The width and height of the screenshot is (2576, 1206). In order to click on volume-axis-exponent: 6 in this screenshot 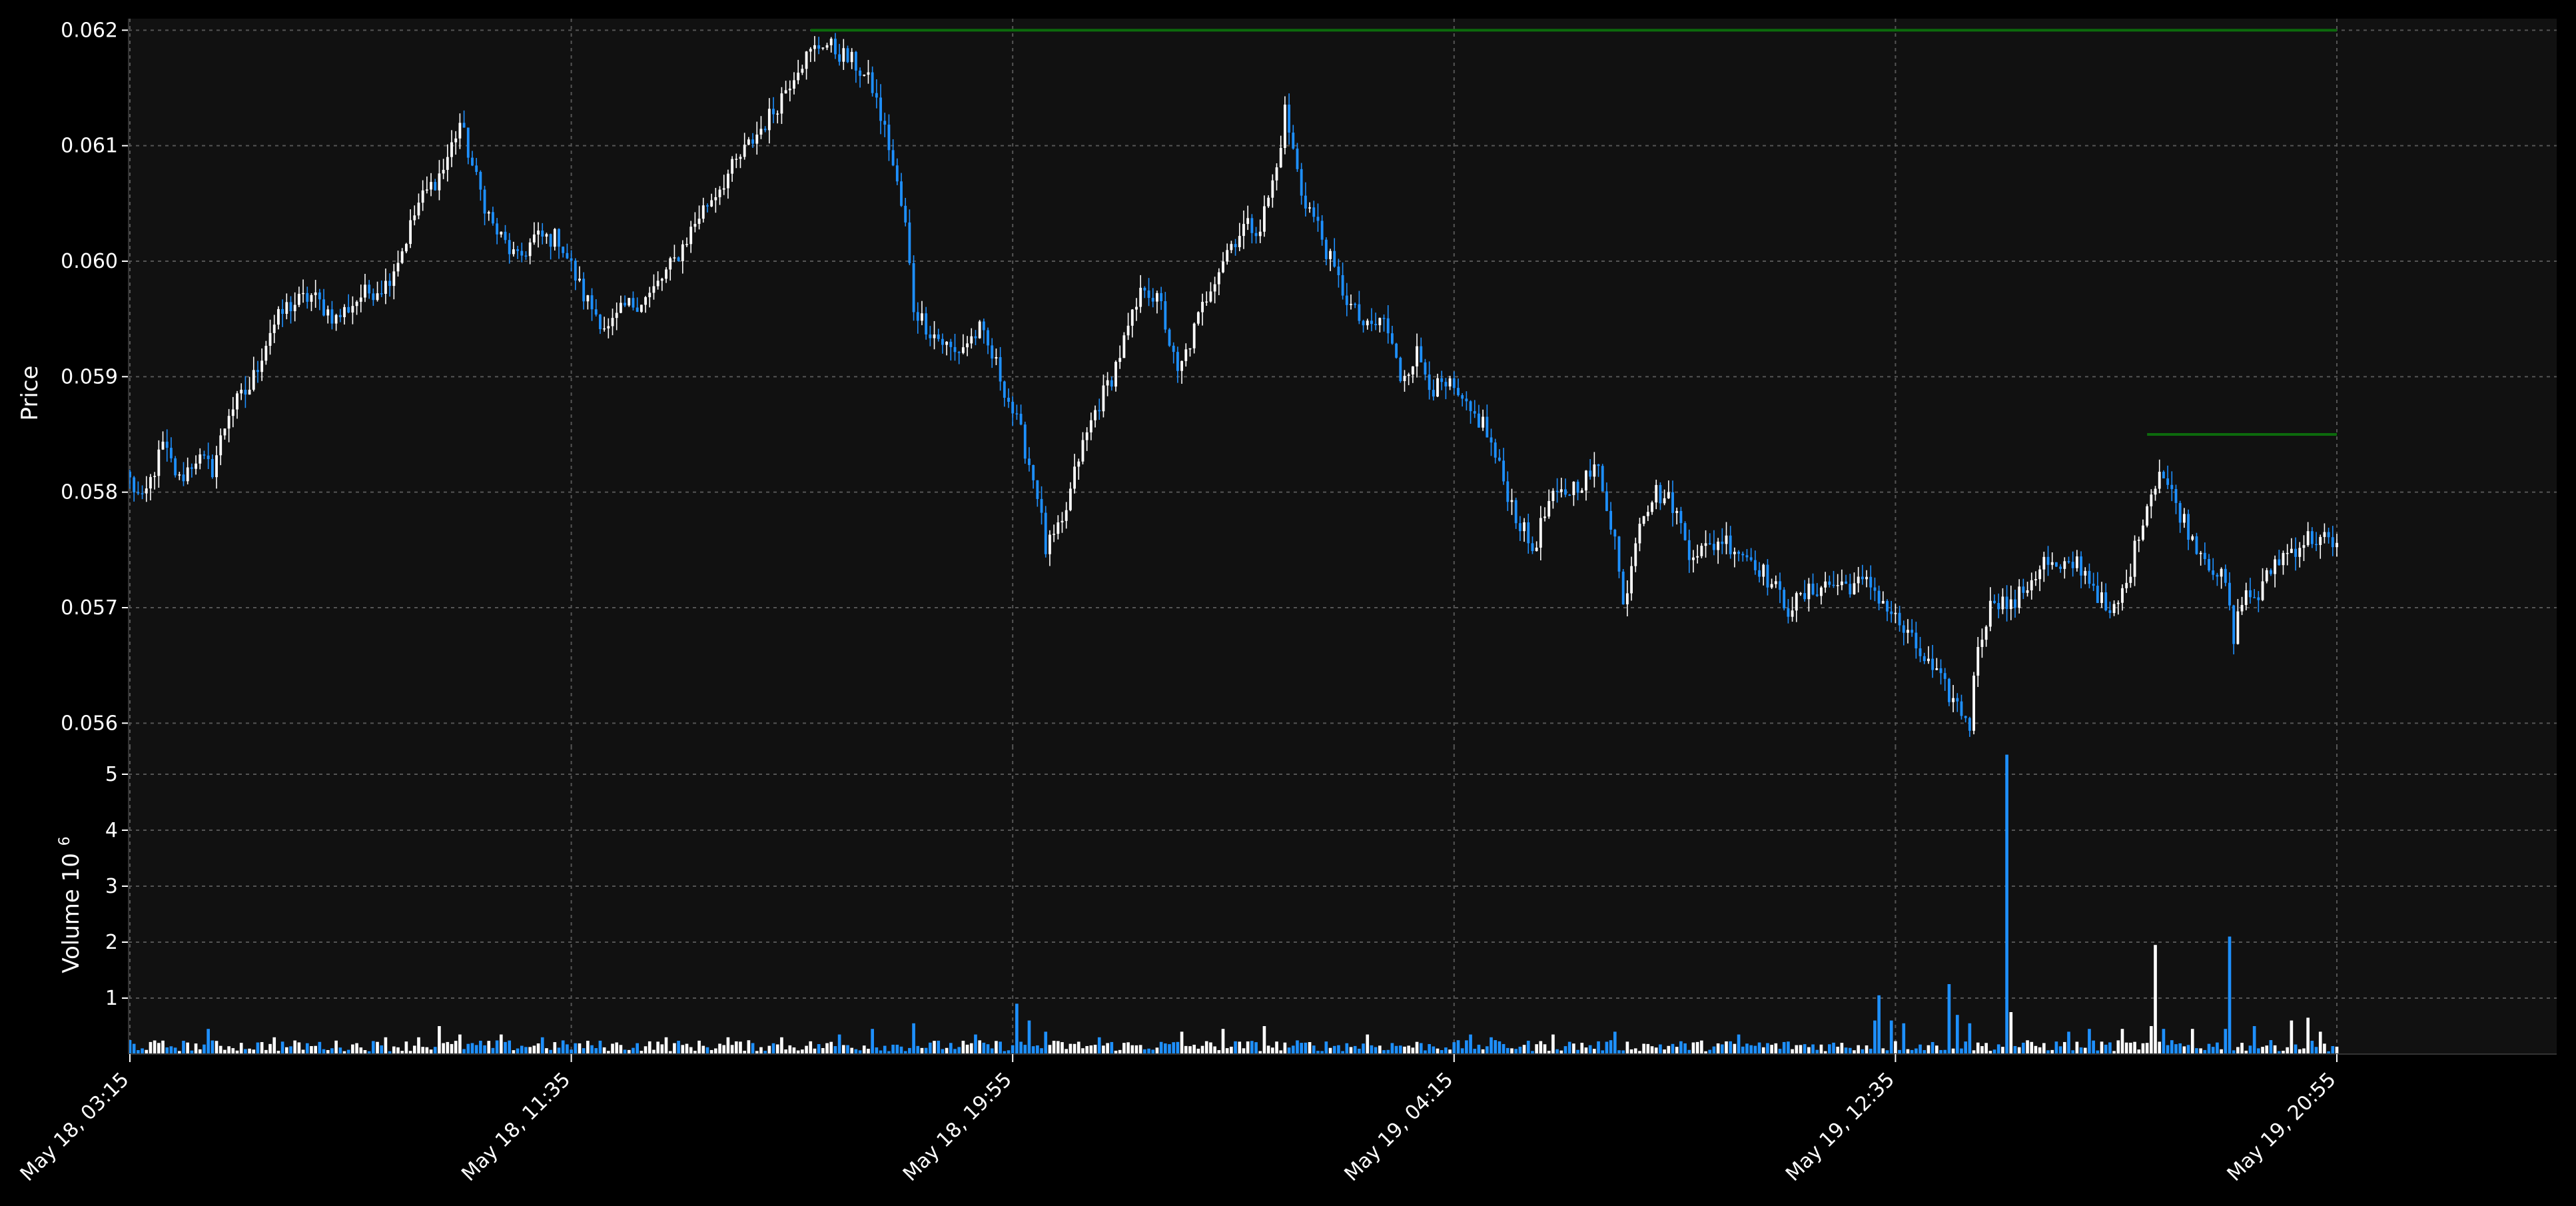, I will do `click(65, 841)`.